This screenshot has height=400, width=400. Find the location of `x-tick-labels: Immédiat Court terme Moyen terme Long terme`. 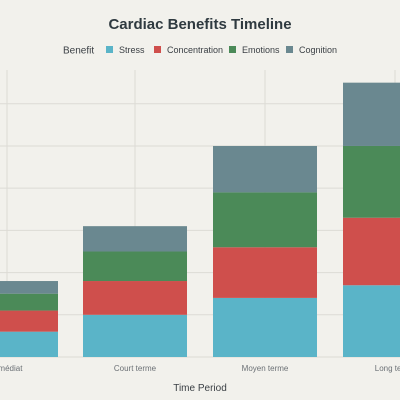

x-tick-labels: Immédiat Court terme Moyen terme Long terme is located at coordinates (200, 368).